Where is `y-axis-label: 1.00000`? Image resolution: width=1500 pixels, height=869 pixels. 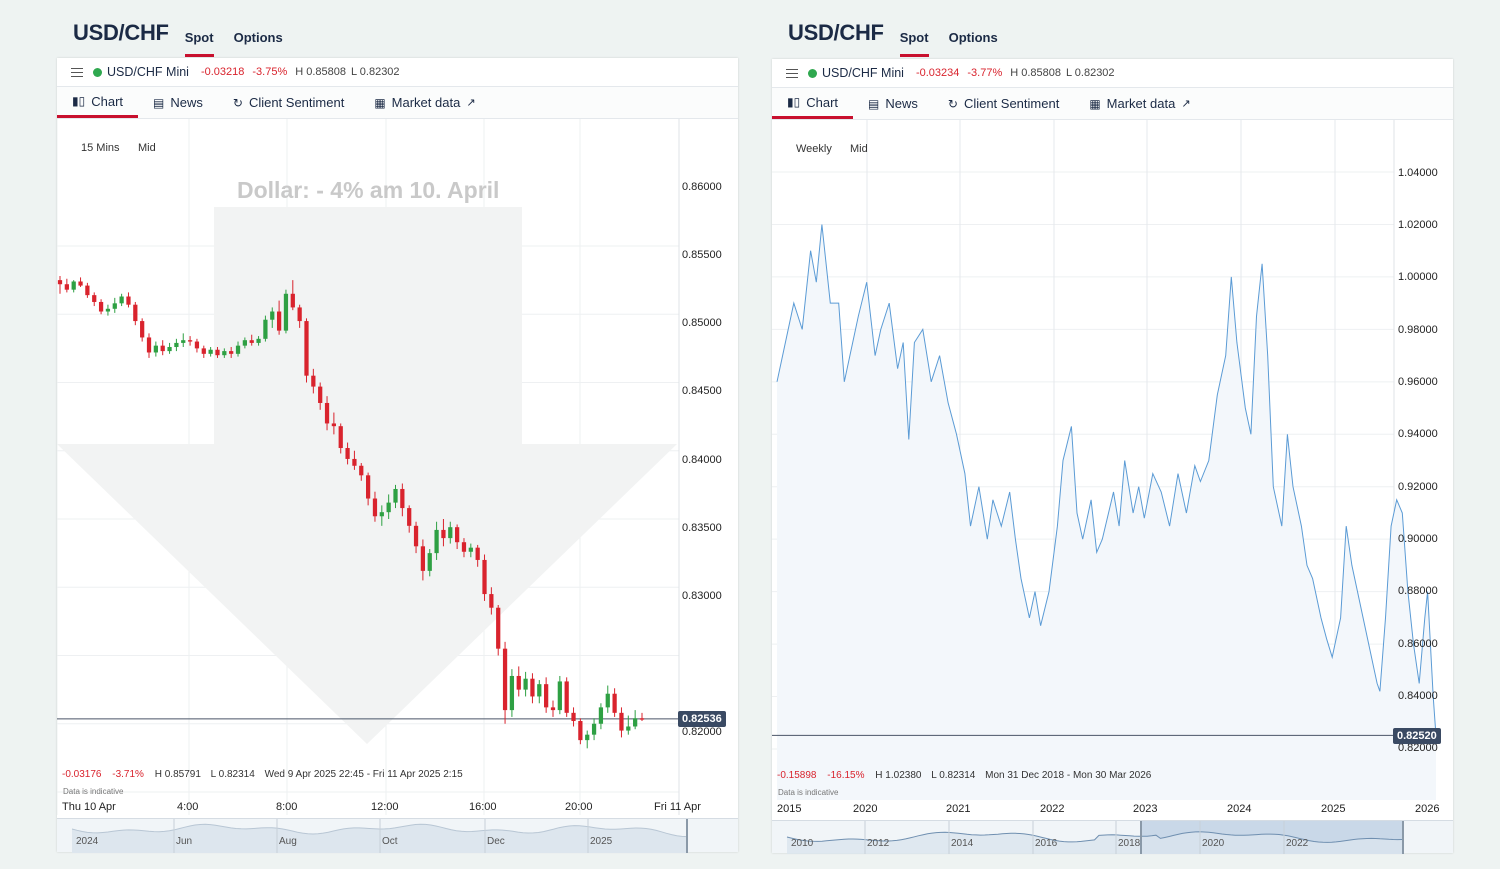 y-axis-label: 1.00000 is located at coordinates (1418, 277).